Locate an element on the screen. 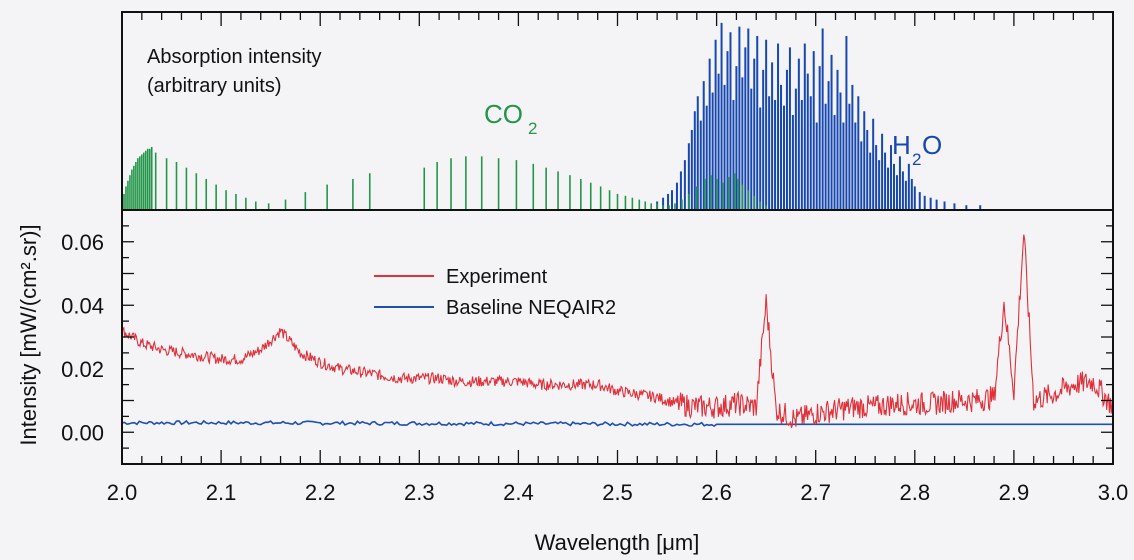 The height and width of the screenshot is (560, 1134). x-tick-label: 2.6 is located at coordinates (716, 492).